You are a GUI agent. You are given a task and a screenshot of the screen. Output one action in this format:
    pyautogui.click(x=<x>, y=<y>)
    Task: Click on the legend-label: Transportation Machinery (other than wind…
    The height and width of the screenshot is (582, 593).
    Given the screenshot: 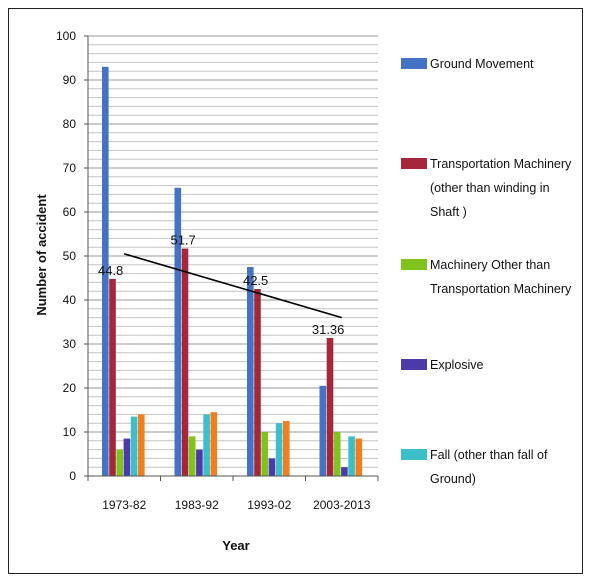 What is the action you would take?
    pyautogui.click(x=501, y=188)
    